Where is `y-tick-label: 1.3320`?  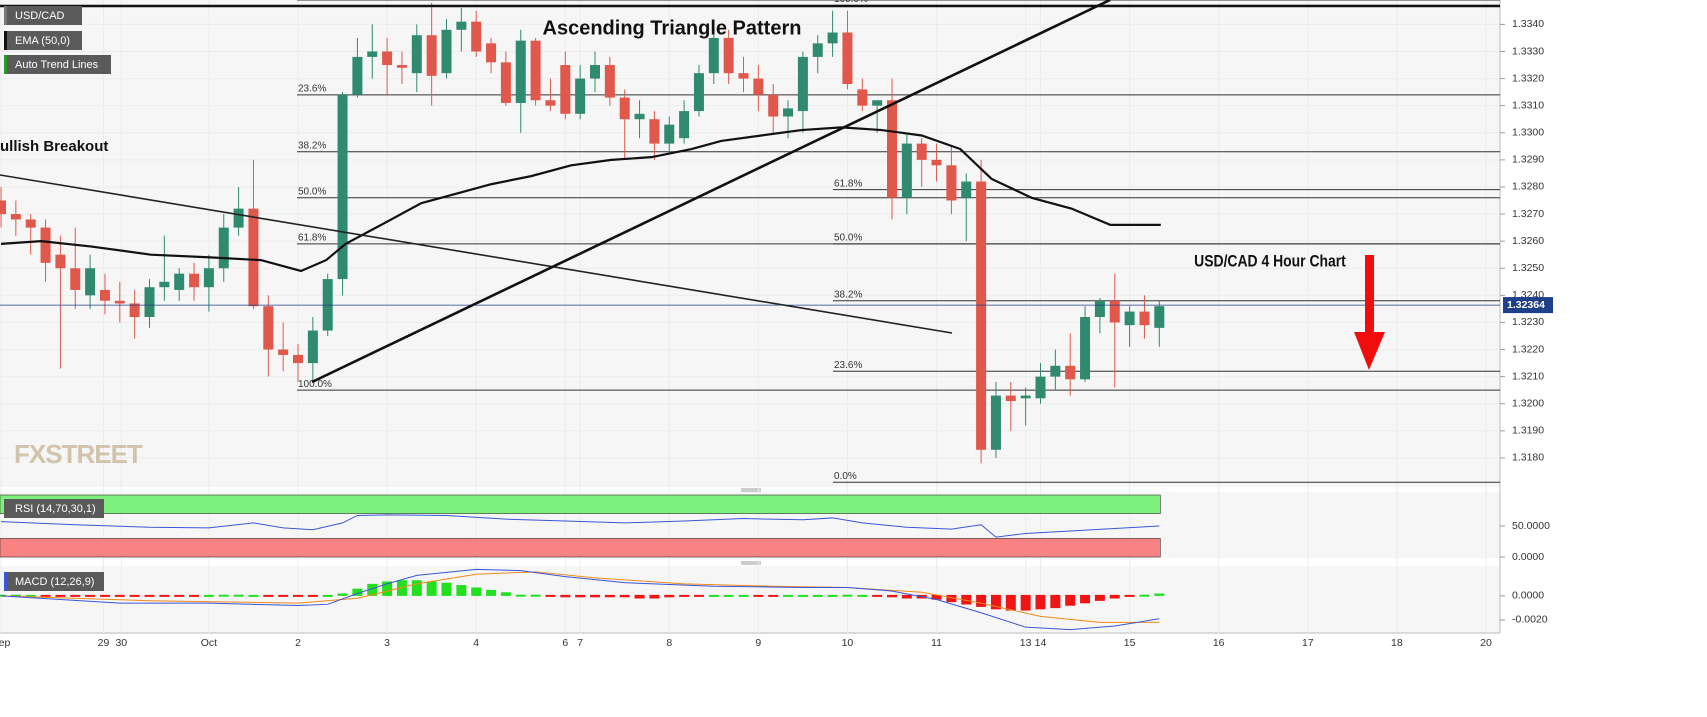 y-tick-label: 1.3320 is located at coordinates (1528, 78).